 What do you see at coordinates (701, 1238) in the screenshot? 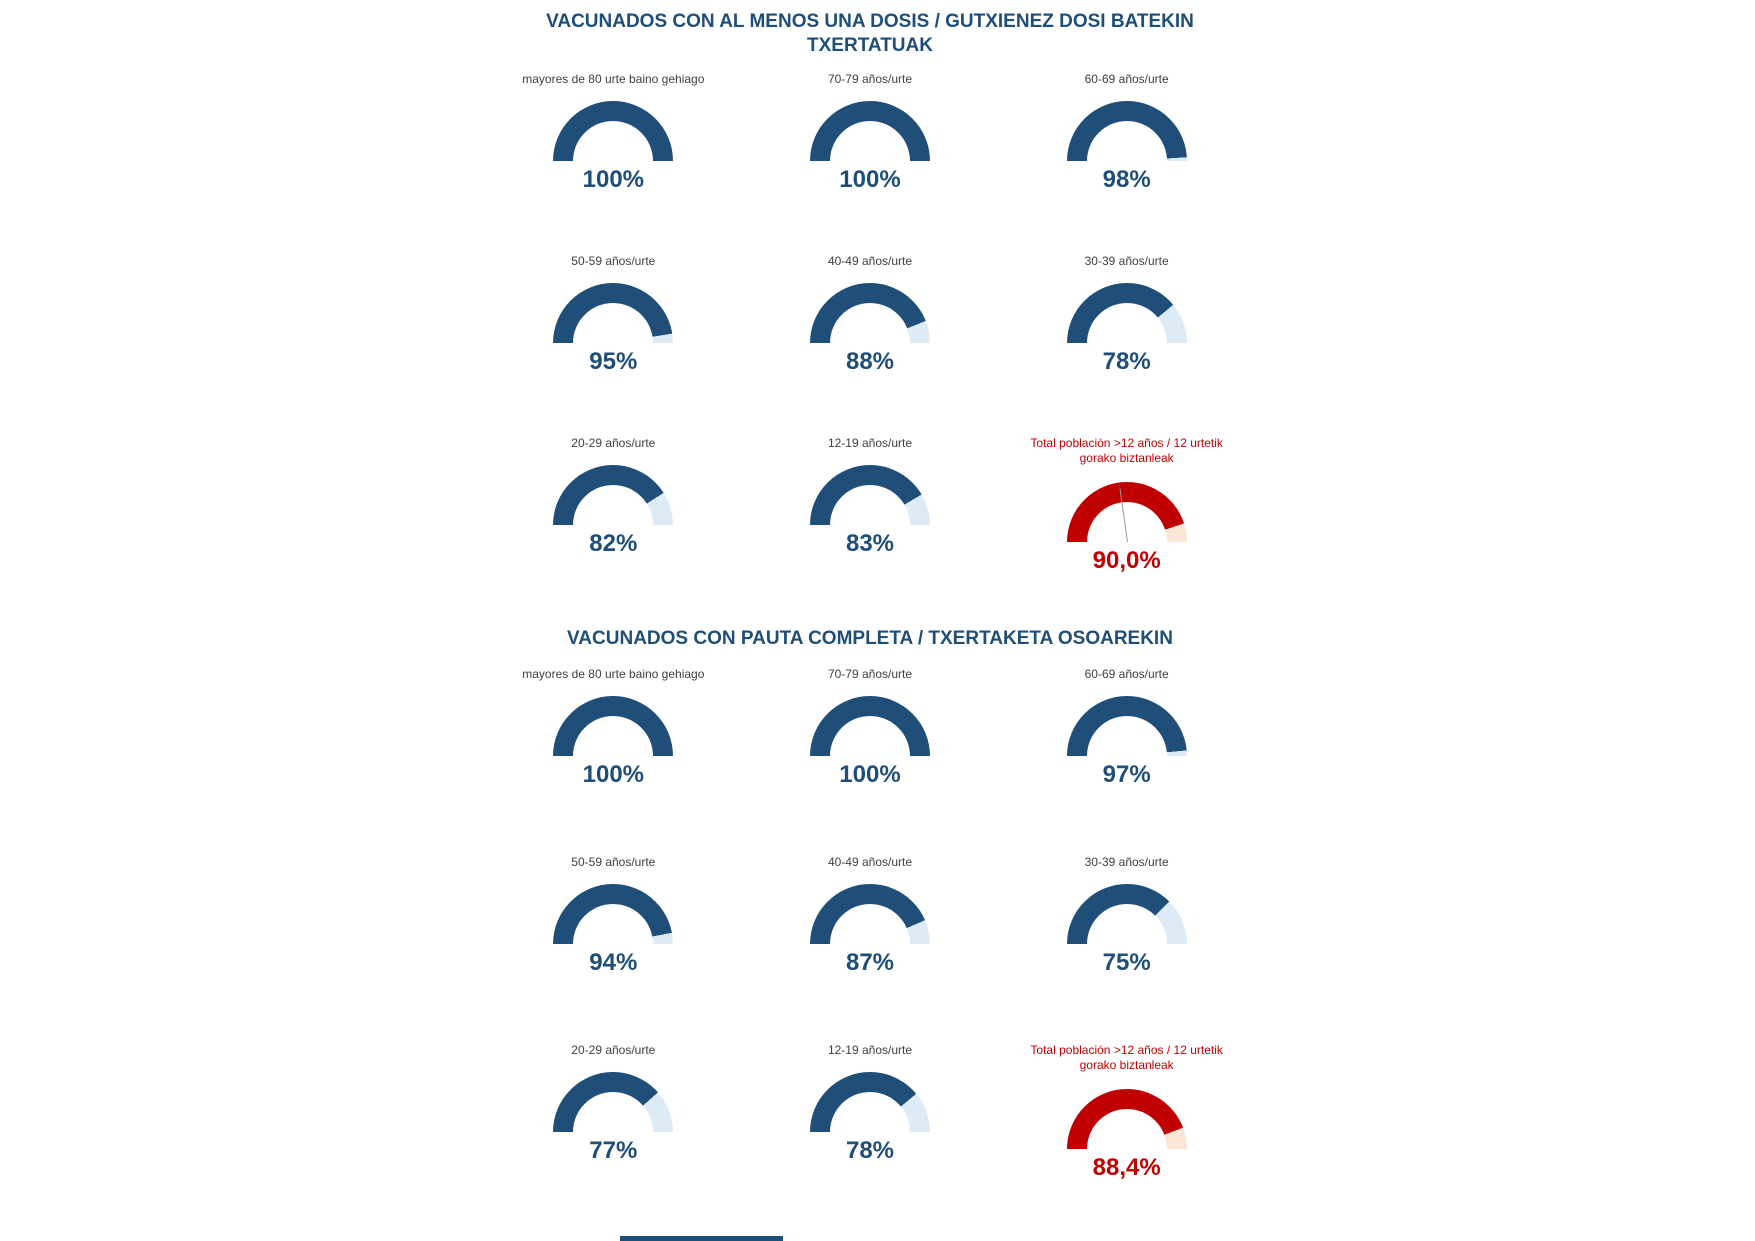
I see `cropped-next-section-edge` at bounding box center [701, 1238].